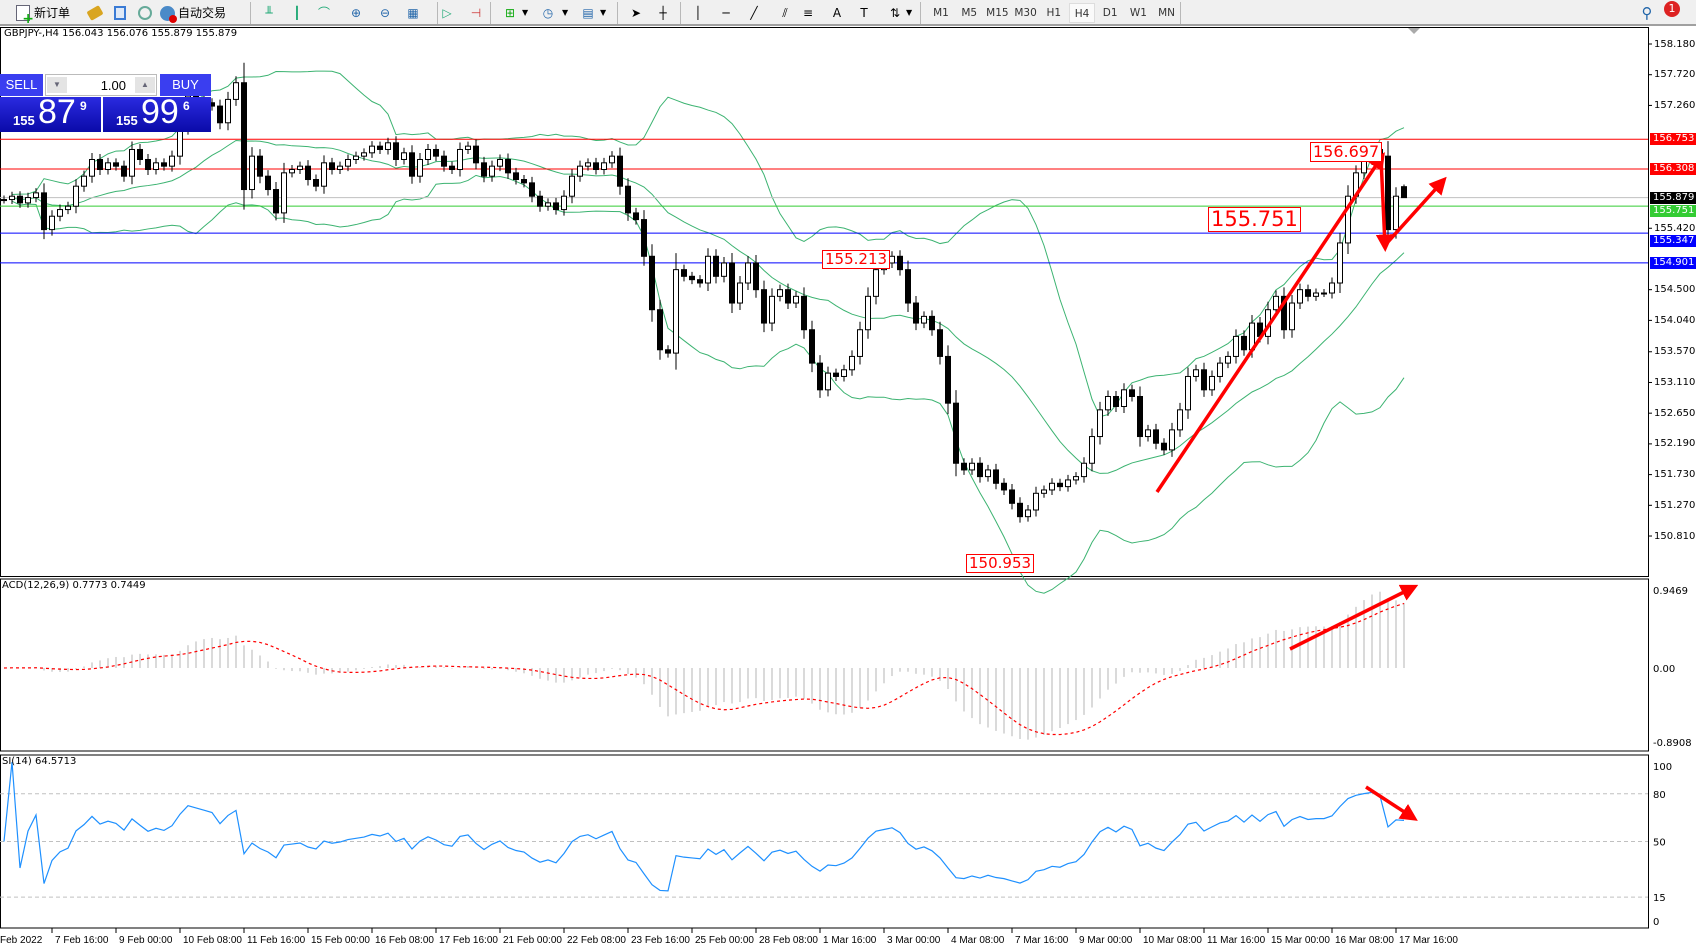 This screenshot has width=1696, height=947. Describe the element at coordinates (588, 13) in the screenshot. I see `templates-icon: ▤` at that location.